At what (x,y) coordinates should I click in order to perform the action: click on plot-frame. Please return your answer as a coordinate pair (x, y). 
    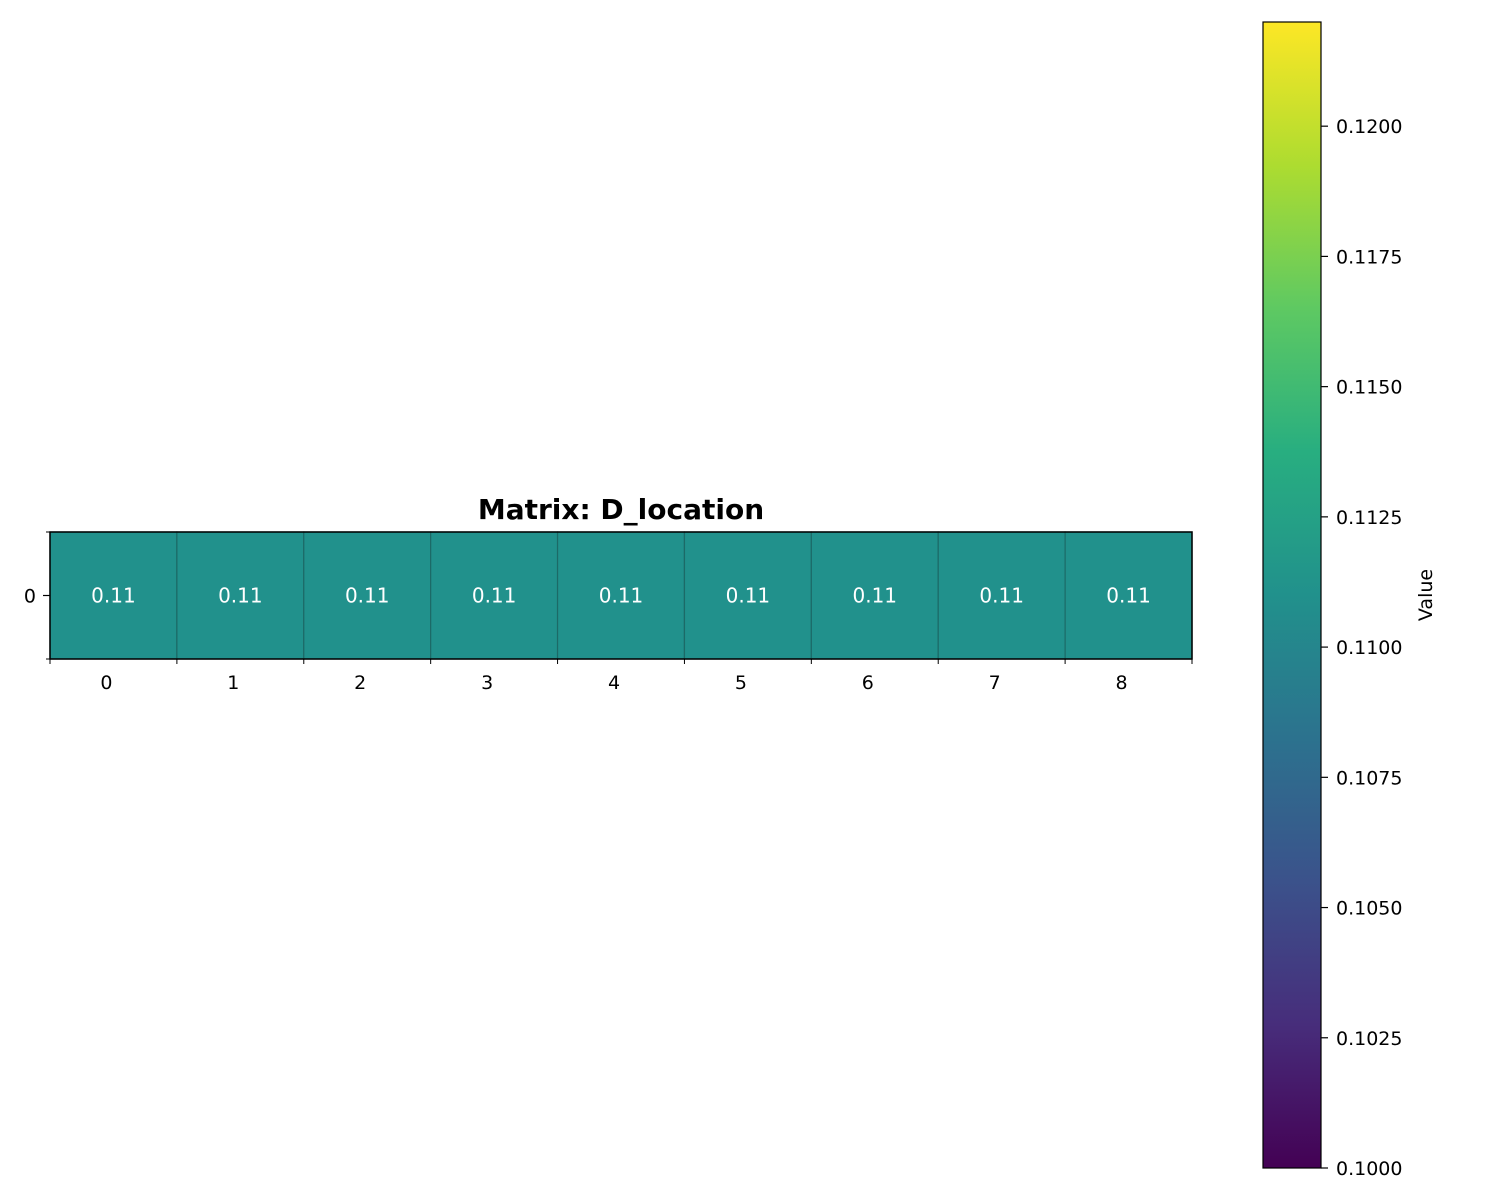
    Looking at the image, I should click on (621, 595).